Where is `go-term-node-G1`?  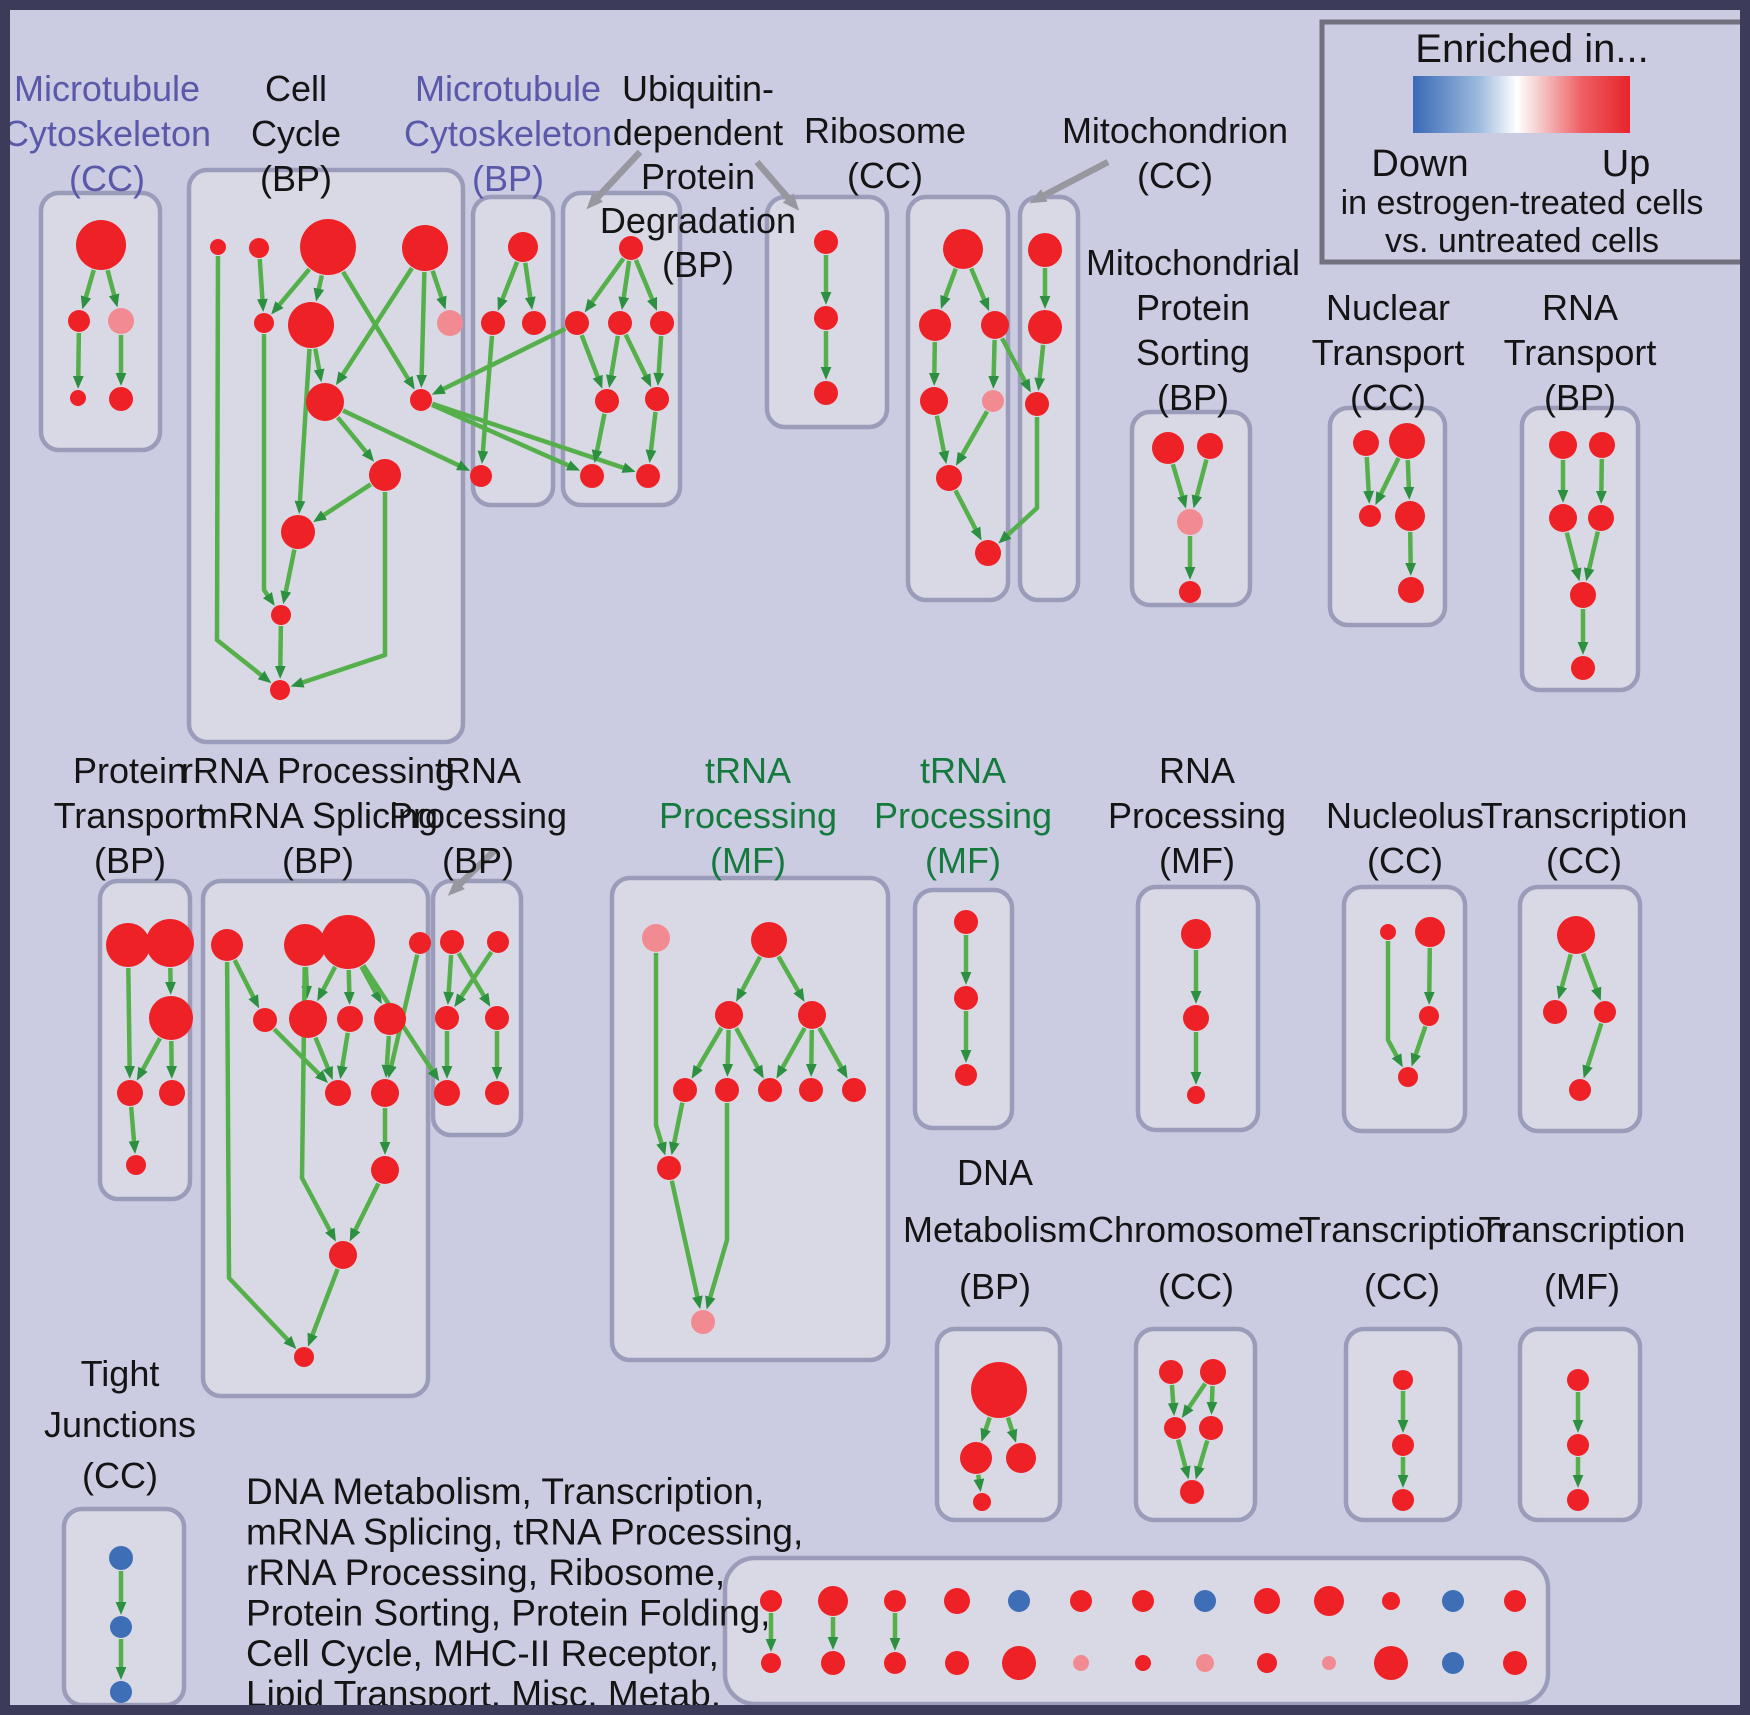 go-term-node-G1 is located at coordinates (227, 945).